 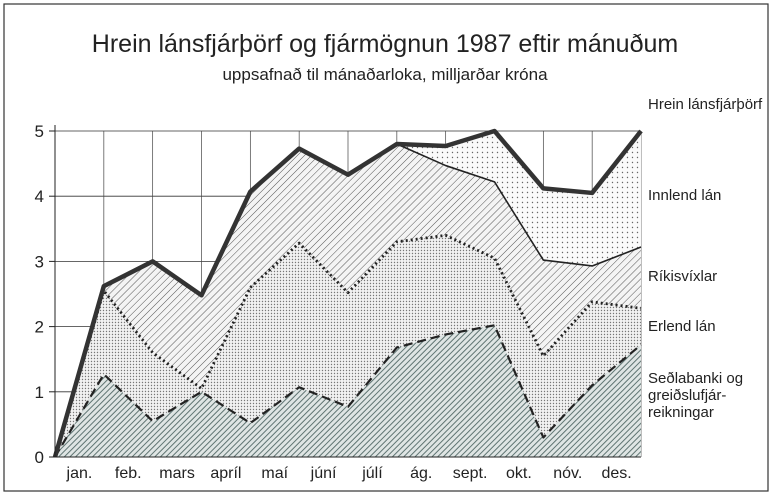 I want to click on x-tick-label: maí, so click(x=274, y=473).